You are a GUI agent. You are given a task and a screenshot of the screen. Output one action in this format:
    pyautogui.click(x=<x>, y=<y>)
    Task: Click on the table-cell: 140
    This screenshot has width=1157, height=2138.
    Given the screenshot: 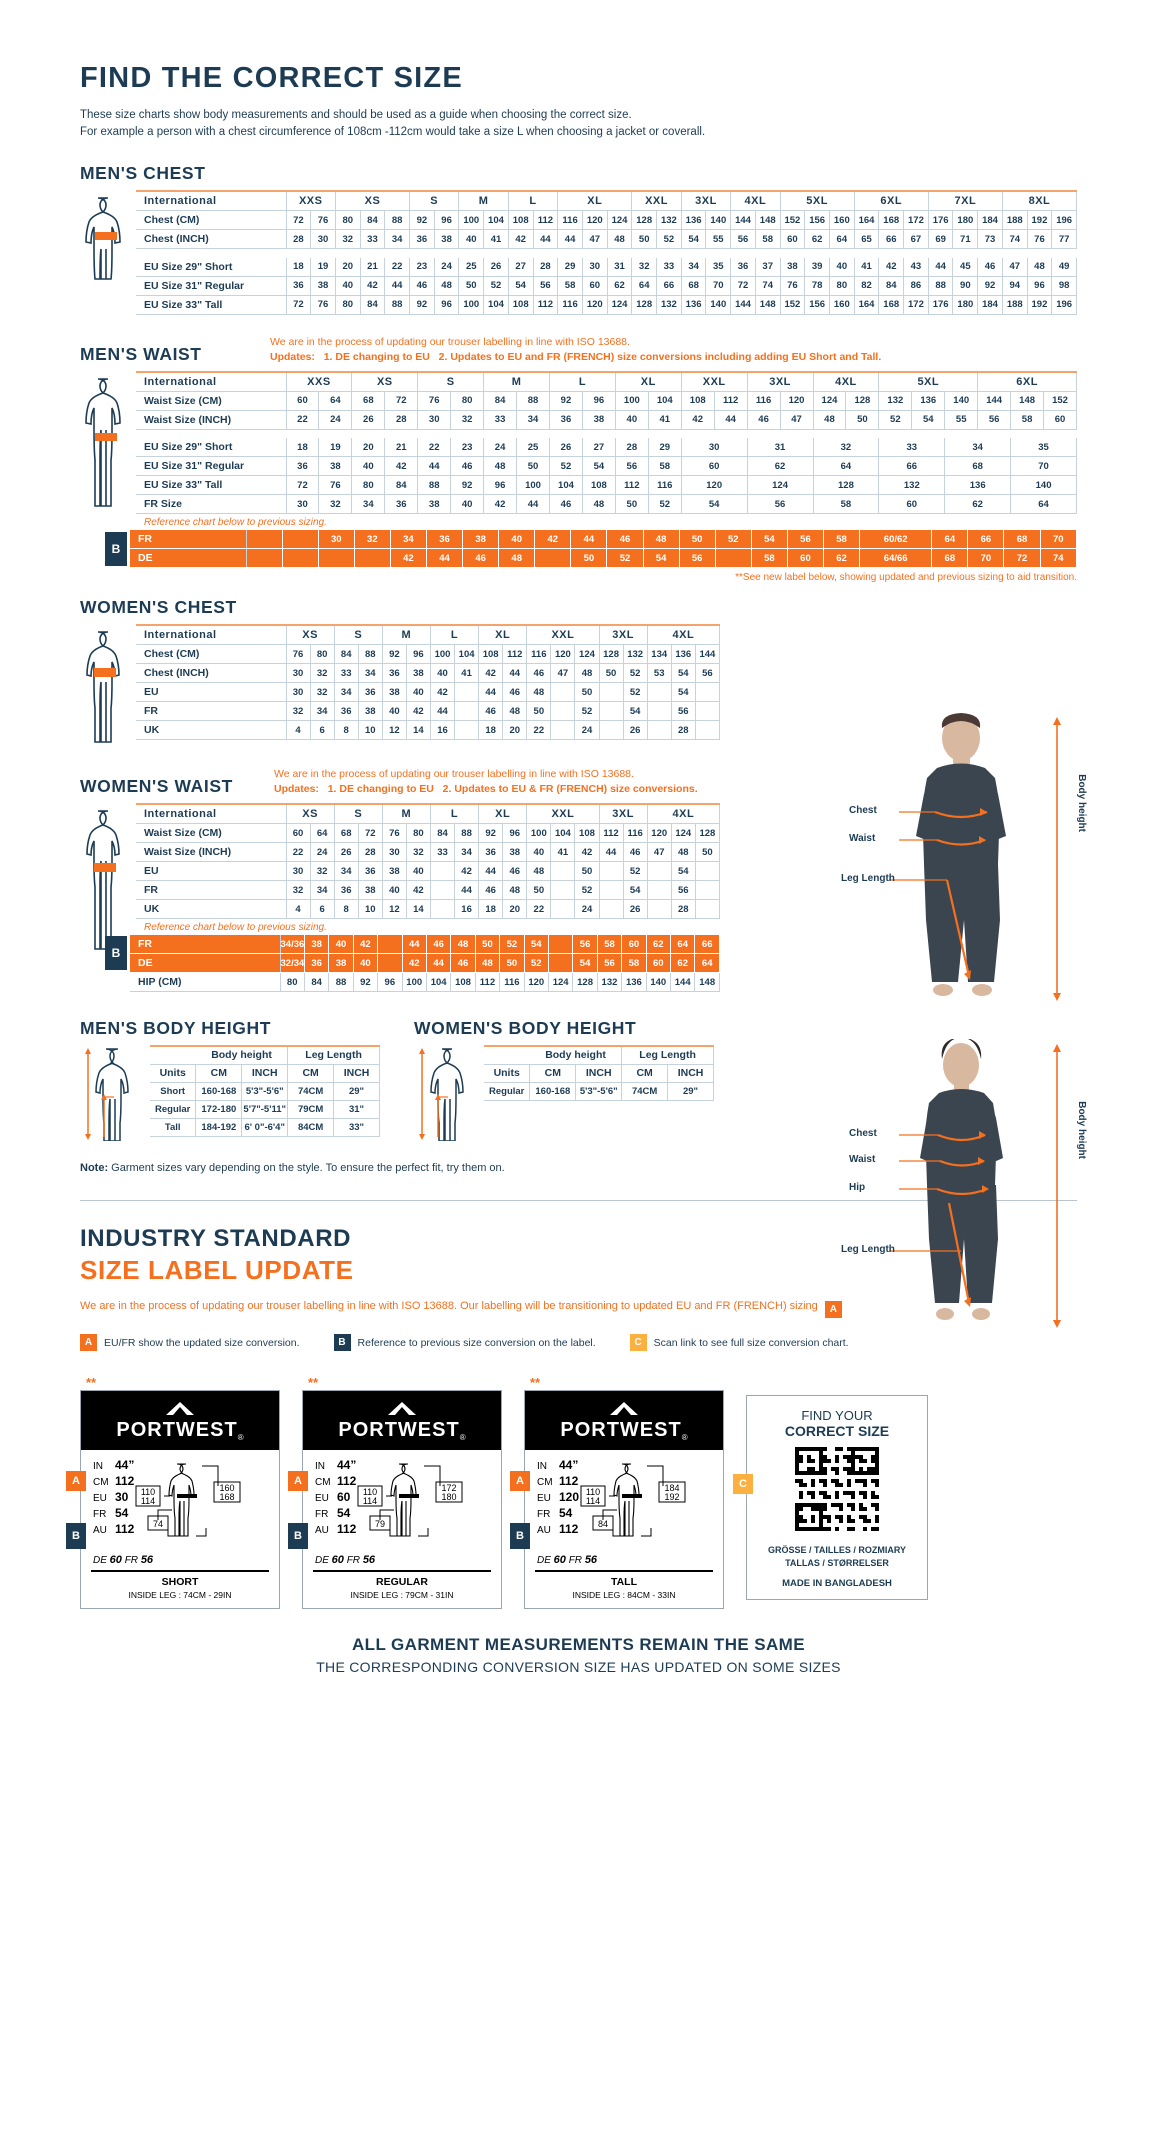 What is the action you would take?
    pyautogui.click(x=1043, y=485)
    